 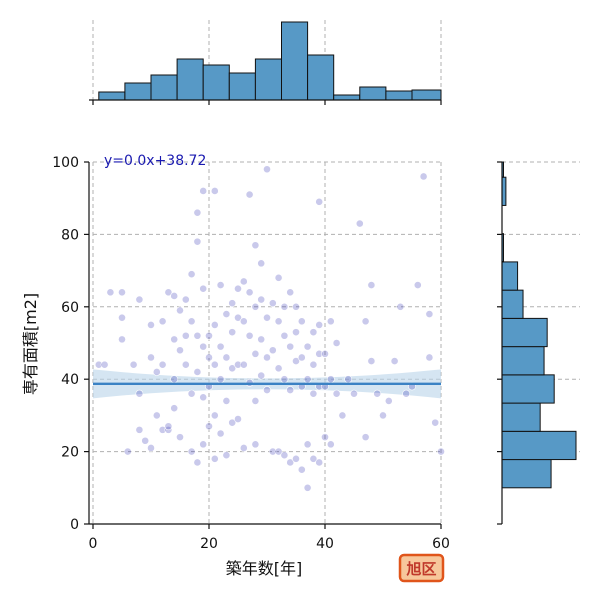 I want to click on x-tick-label: 60, so click(x=441, y=544).